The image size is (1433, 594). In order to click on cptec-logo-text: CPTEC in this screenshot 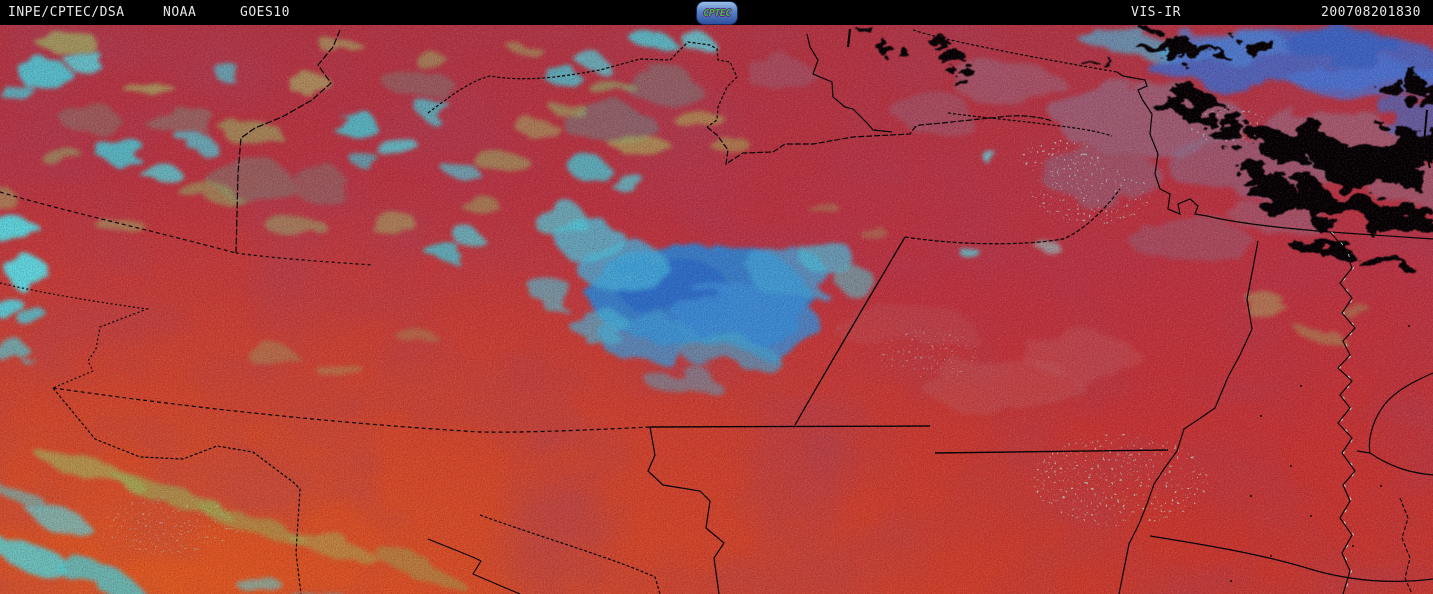, I will do `click(717, 13)`.